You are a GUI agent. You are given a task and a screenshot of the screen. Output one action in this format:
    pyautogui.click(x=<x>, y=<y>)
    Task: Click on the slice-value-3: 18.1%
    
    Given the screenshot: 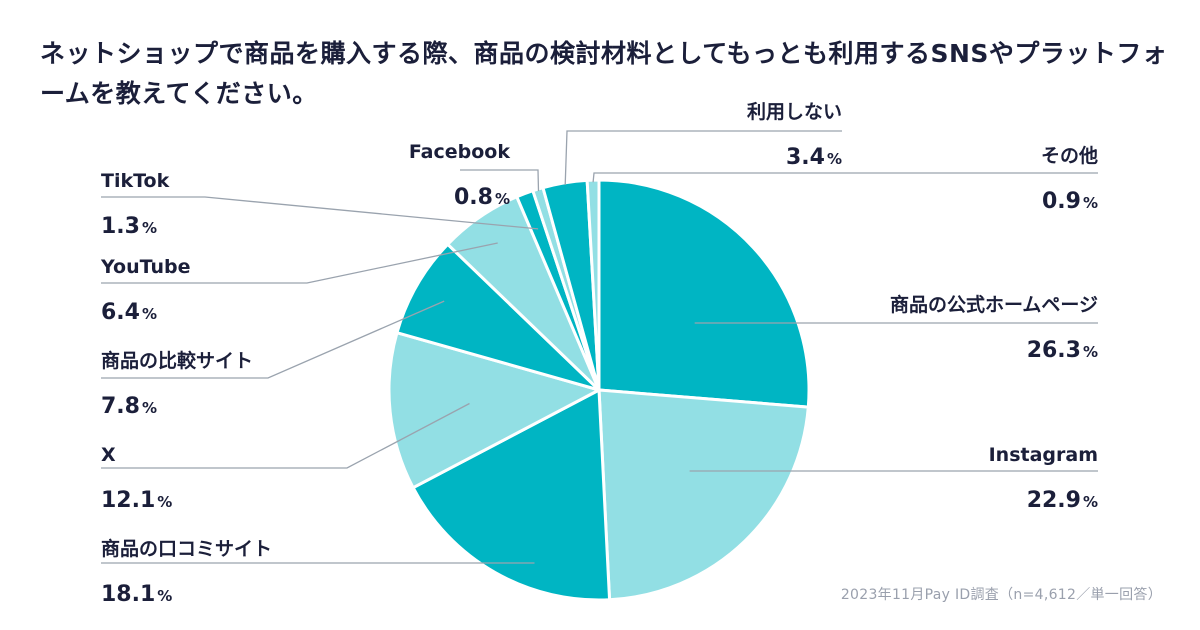 What is the action you would take?
    pyautogui.click(x=136, y=594)
    